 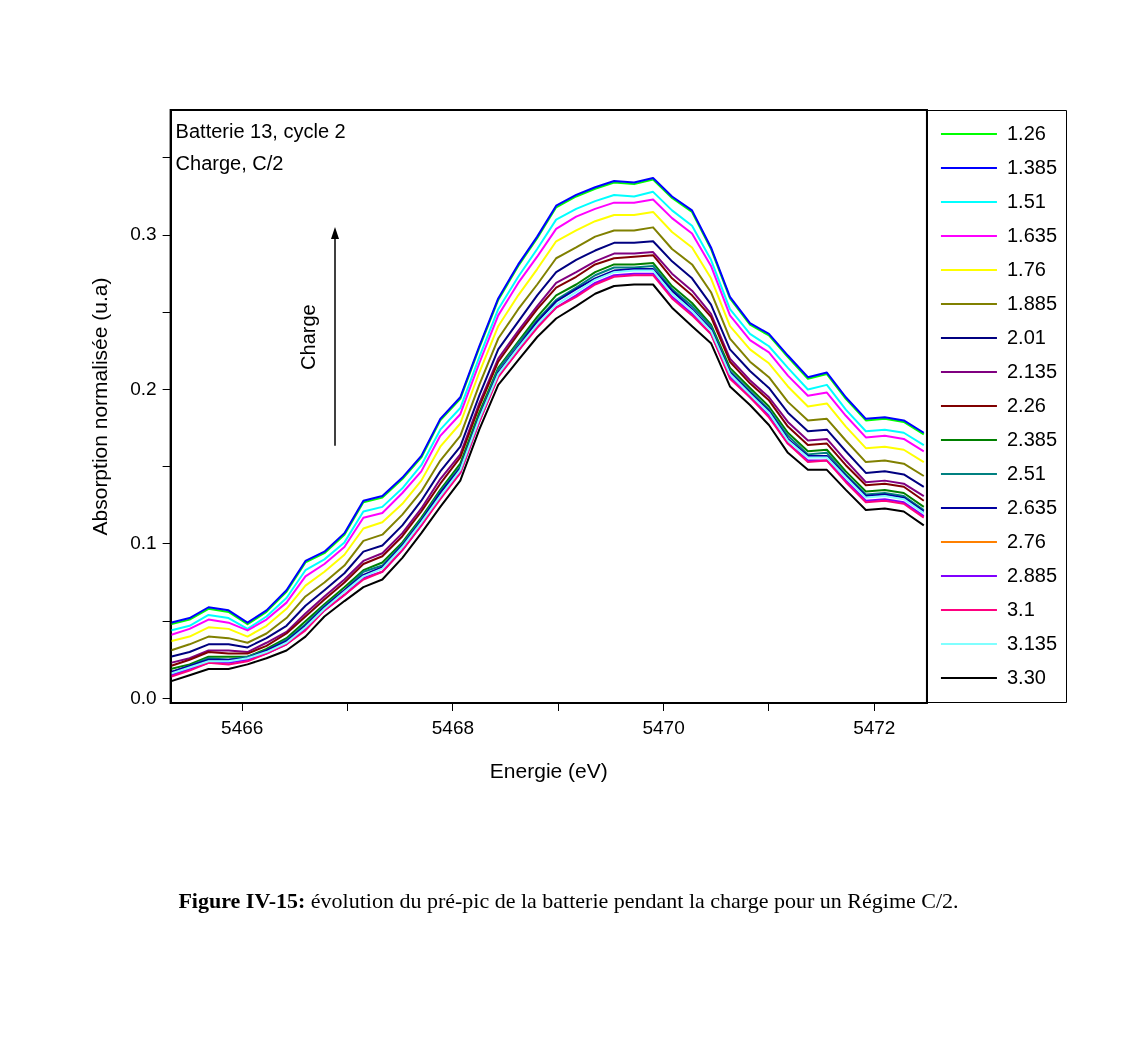 What do you see at coordinates (1032, 506) in the screenshot?
I see `legend-label: 2.635` at bounding box center [1032, 506].